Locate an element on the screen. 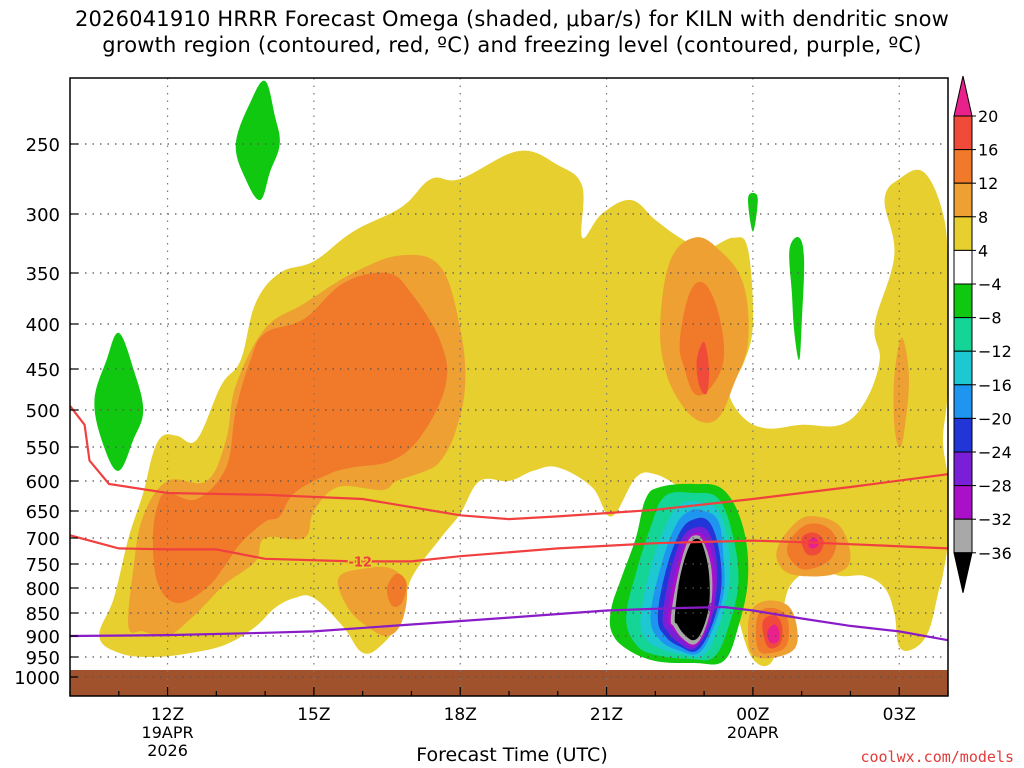  y-tick-label-800: 800 is located at coordinates (43, 589).